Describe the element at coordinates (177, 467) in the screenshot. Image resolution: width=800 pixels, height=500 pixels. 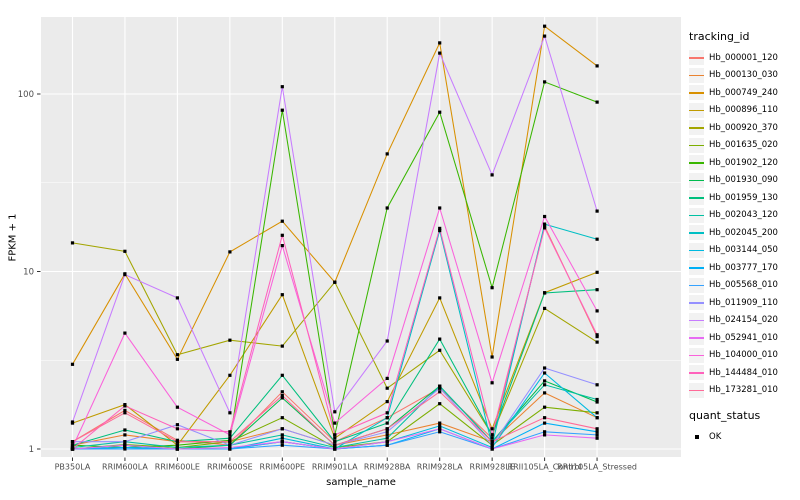
I see `x-tick-label: RRIM600LE` at that location.